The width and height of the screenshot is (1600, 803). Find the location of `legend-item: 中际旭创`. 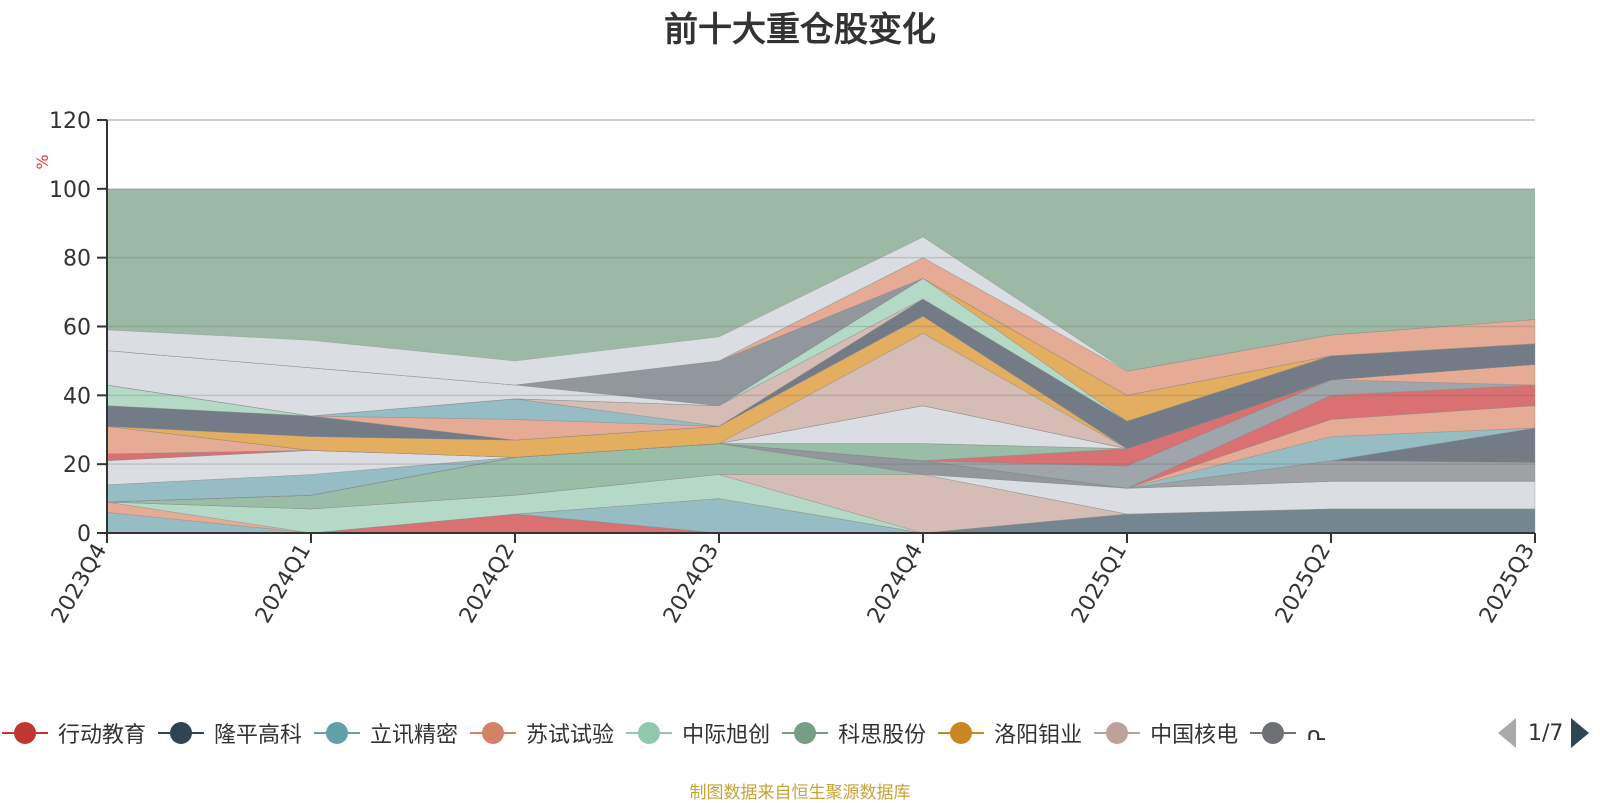

legend-item: 中际旭创 is located at coordinates (697, 733).